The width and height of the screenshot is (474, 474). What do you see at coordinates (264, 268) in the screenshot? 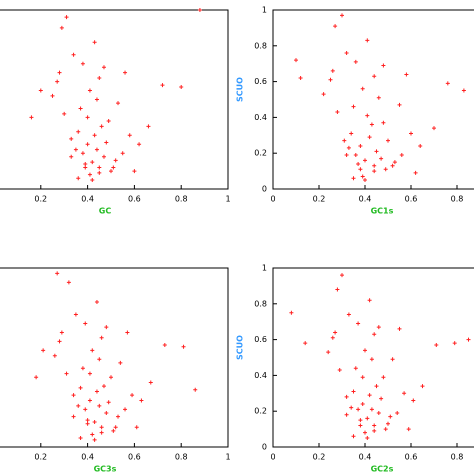
I see `y-tick-label: 1` at bounding box center [264, 268].